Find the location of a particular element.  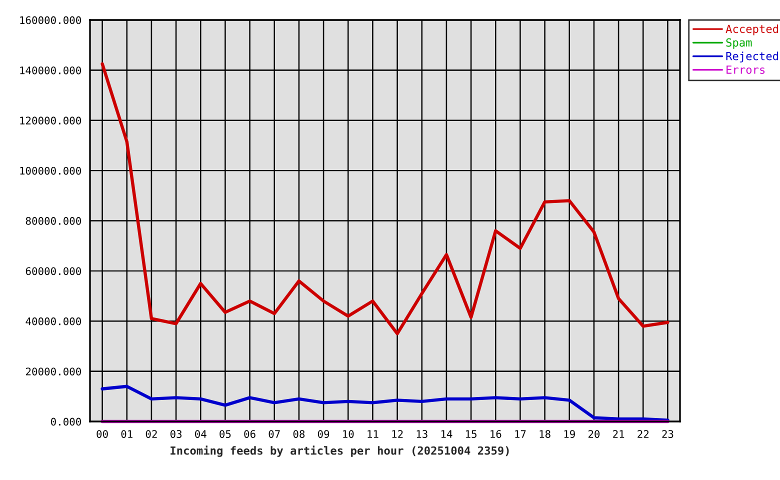

x-tick-label: 19 is located at coordinates (569, 434).